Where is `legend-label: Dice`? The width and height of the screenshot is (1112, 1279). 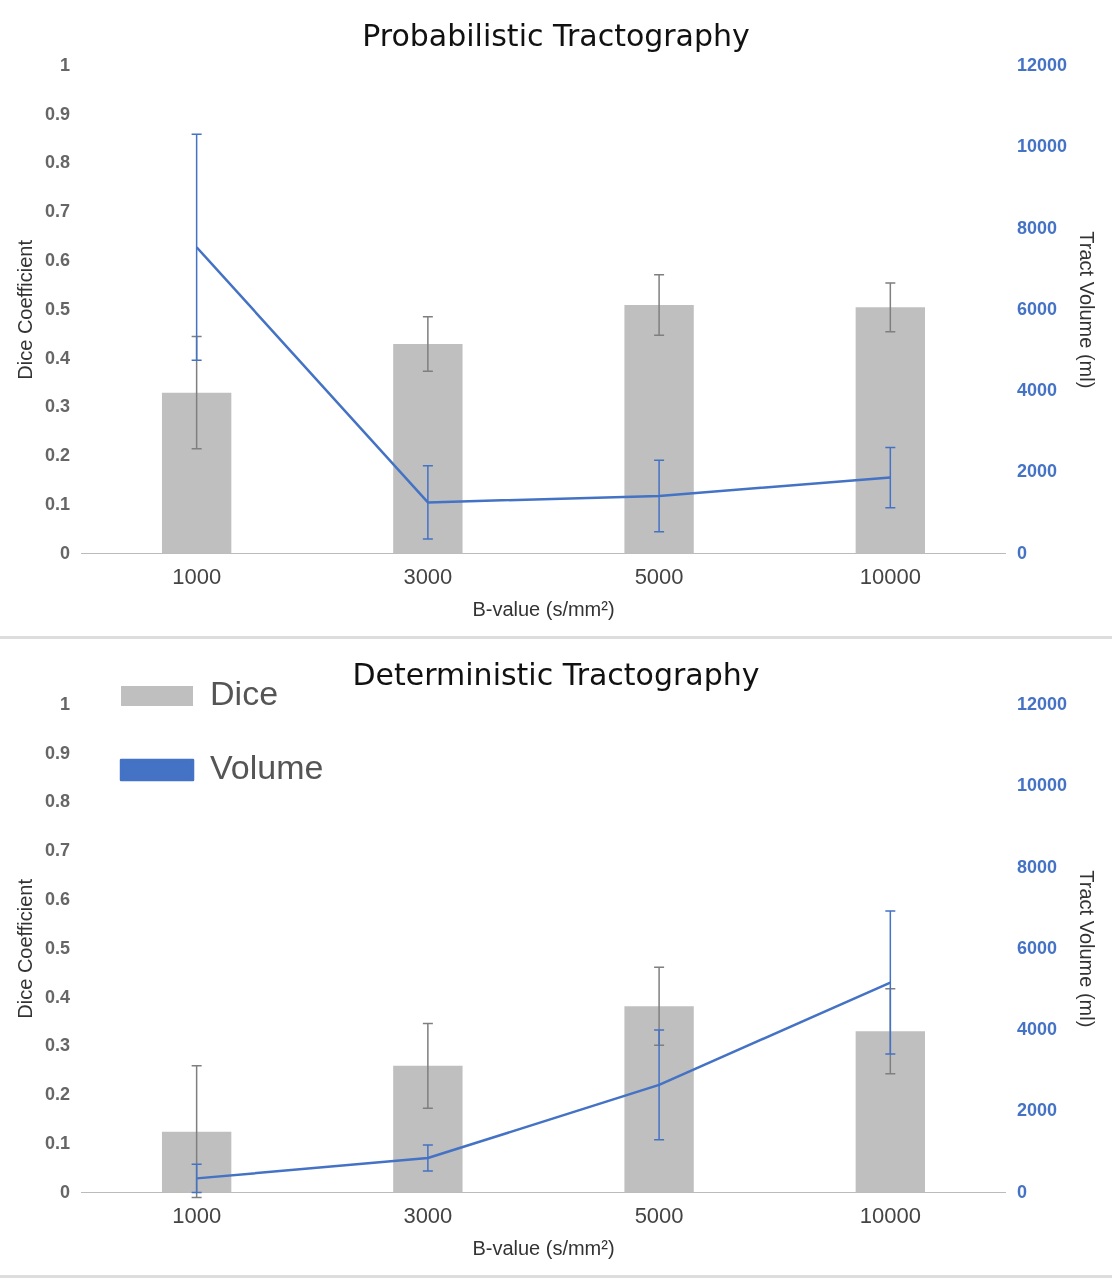
legend-label: Dice is located at coordinates (244, 693).